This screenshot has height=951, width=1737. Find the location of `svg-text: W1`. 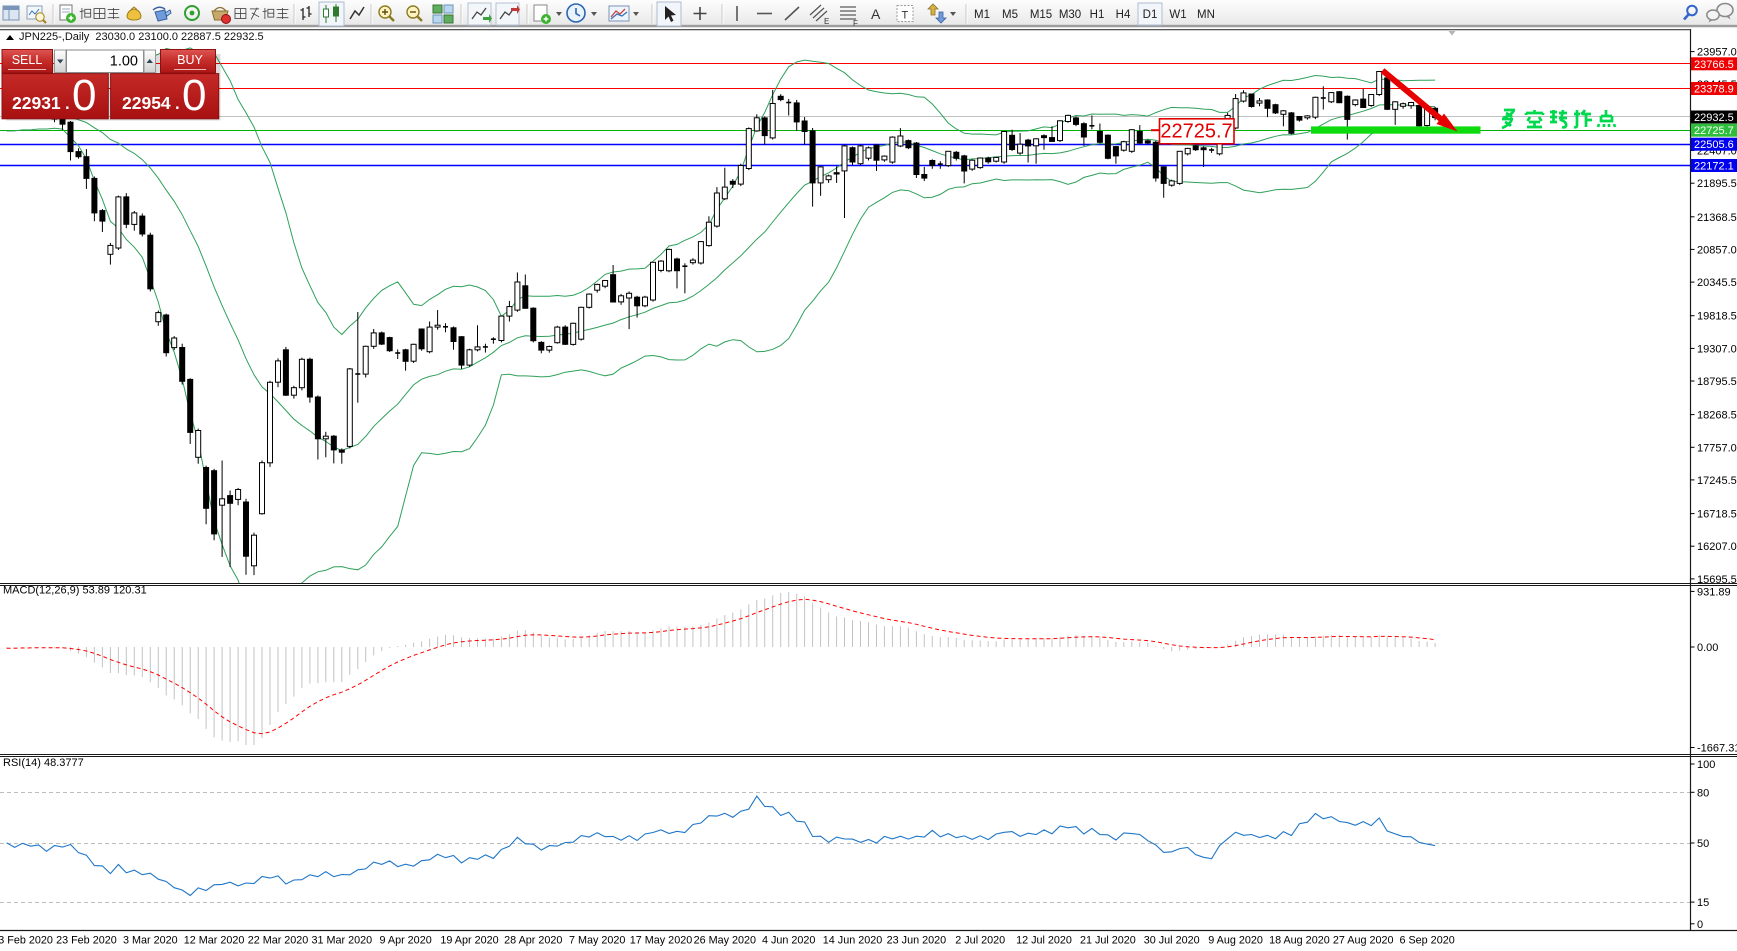

svg-text: W1 is located at coordinates (1177, 15).